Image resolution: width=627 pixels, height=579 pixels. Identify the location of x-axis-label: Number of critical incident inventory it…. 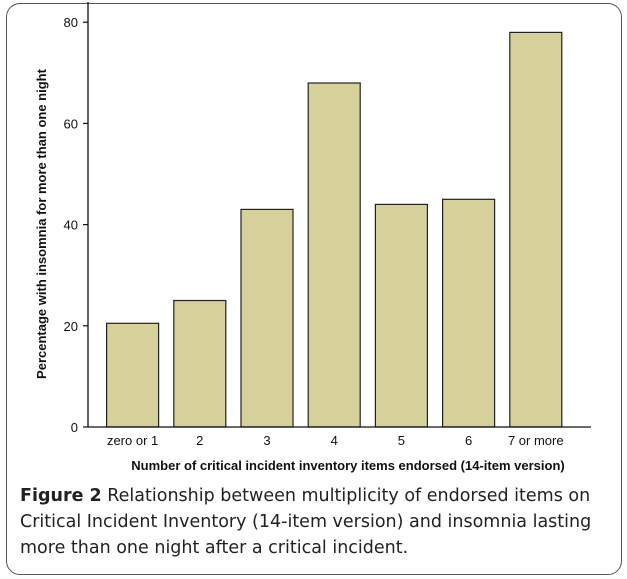
(347, 465).